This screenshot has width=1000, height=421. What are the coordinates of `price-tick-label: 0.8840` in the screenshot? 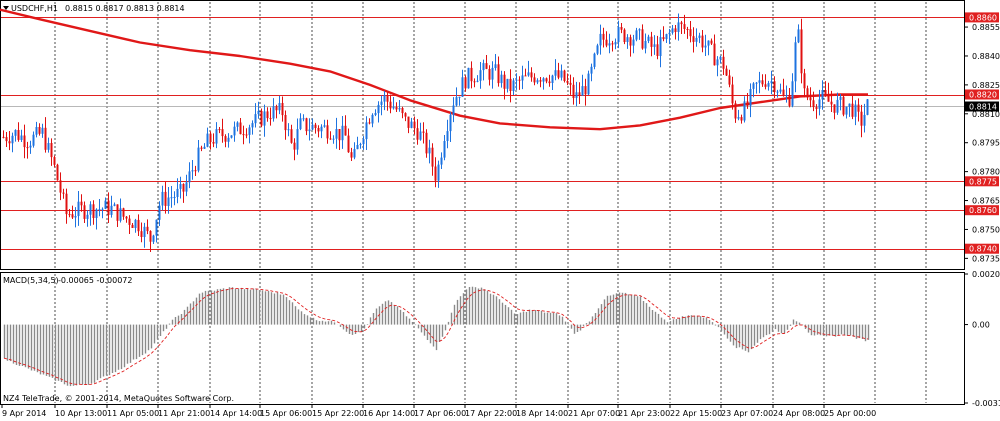 It's located at (986, 56).